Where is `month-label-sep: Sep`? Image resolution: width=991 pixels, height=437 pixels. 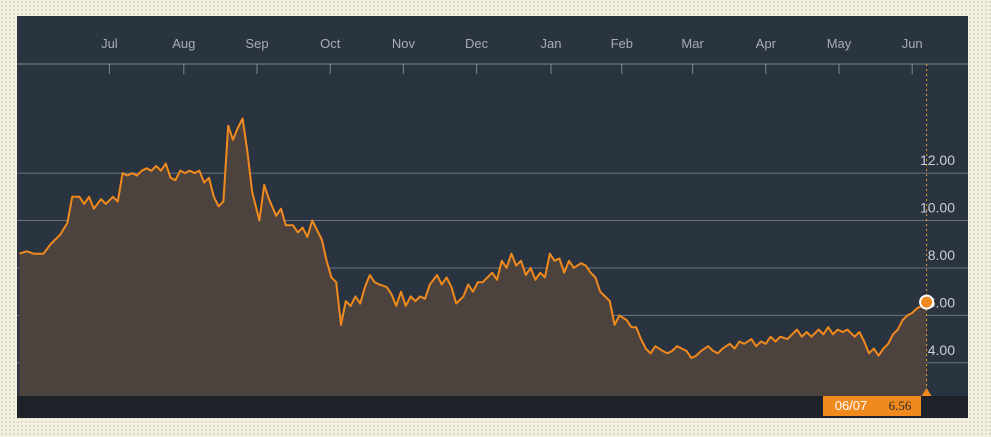
month-label-sep: Sep is located at coordinates (256, 43).